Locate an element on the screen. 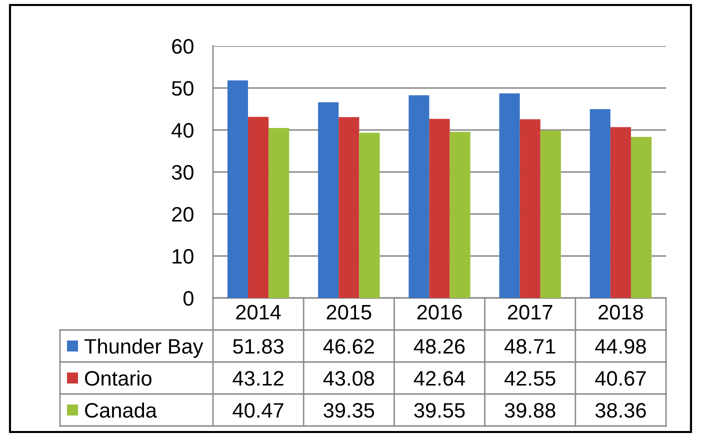 The height and width of the screenshot is (442, 702). data-label: 48.26 is located at coordinates (439, 346).